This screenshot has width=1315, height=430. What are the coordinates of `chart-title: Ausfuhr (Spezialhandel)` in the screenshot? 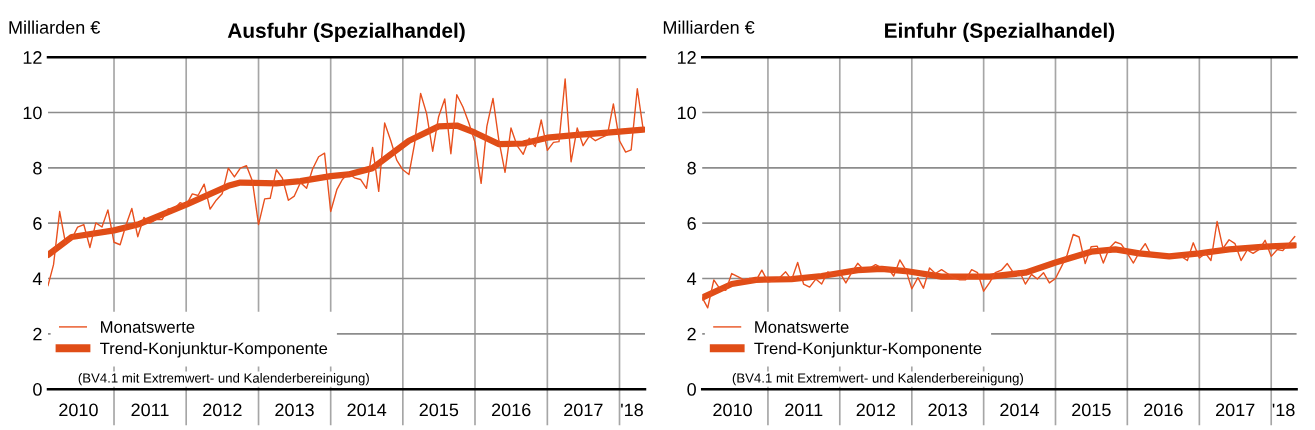 It's located at (346, 32).